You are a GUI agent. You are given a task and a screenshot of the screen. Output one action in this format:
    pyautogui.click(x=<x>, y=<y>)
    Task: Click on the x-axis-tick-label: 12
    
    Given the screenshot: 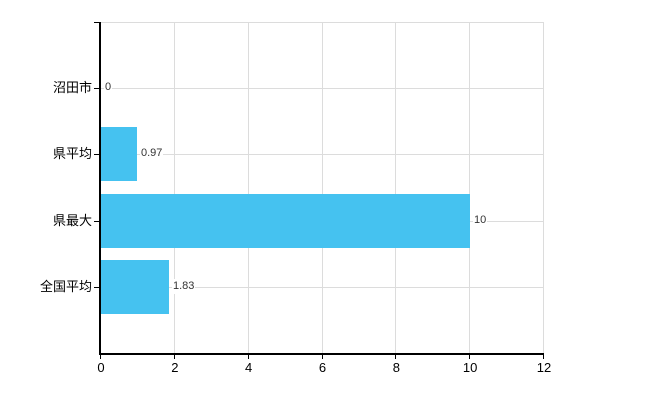 What is the action you would take?
    pyautogui.click(x=544, y=367)
    